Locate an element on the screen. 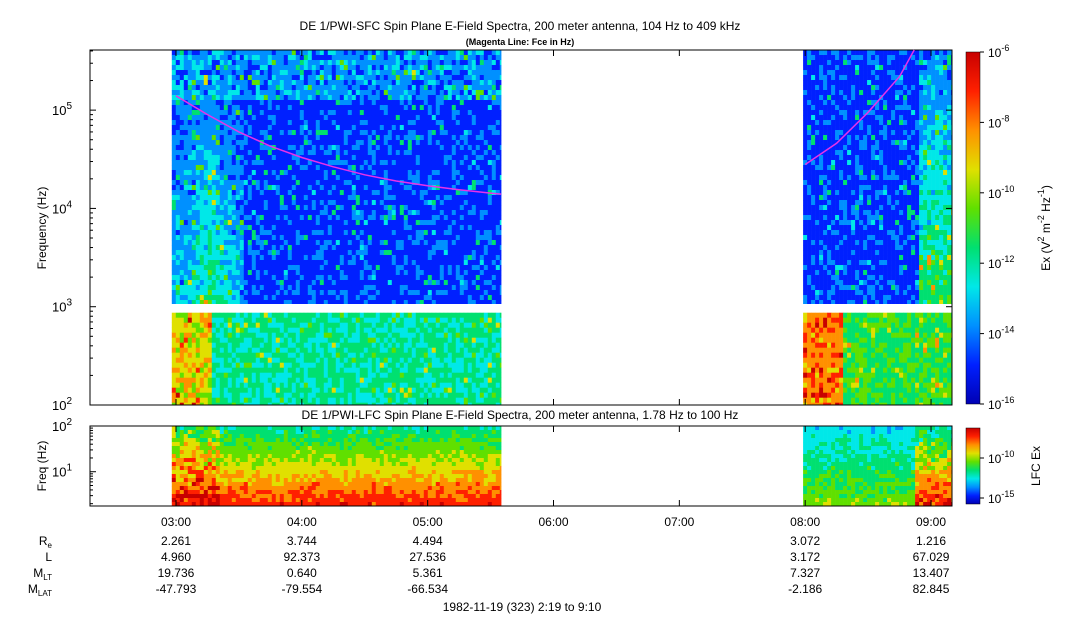  x-tick-label: 04:00 is located at coordinates (302, 522).